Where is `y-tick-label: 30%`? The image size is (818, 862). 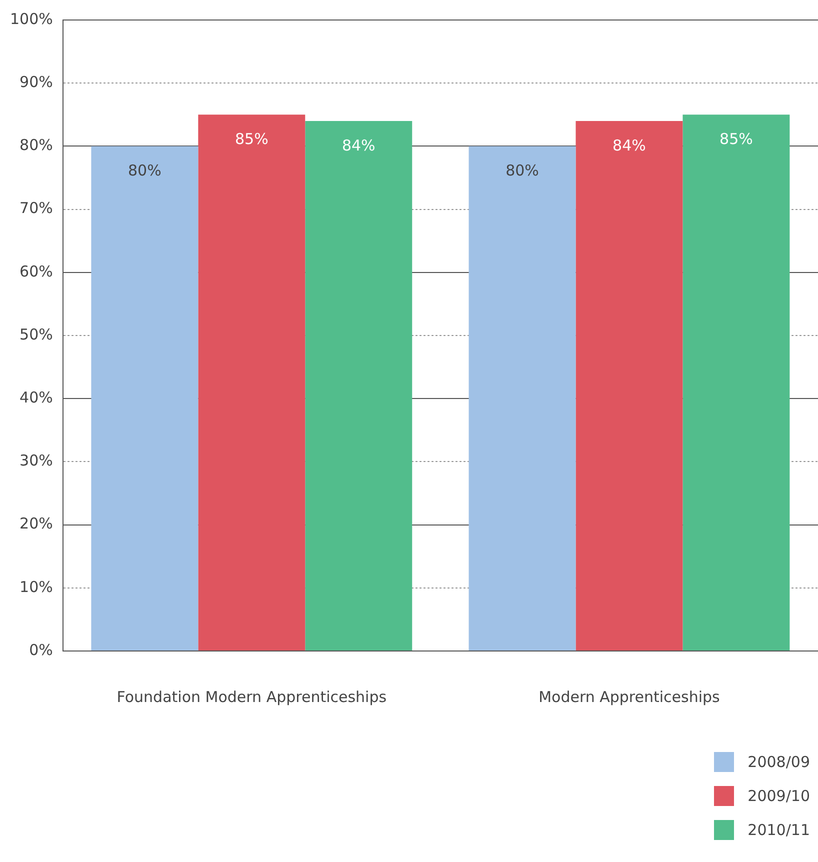 y-tick-label: 30% is located at coordinates (36, 461).